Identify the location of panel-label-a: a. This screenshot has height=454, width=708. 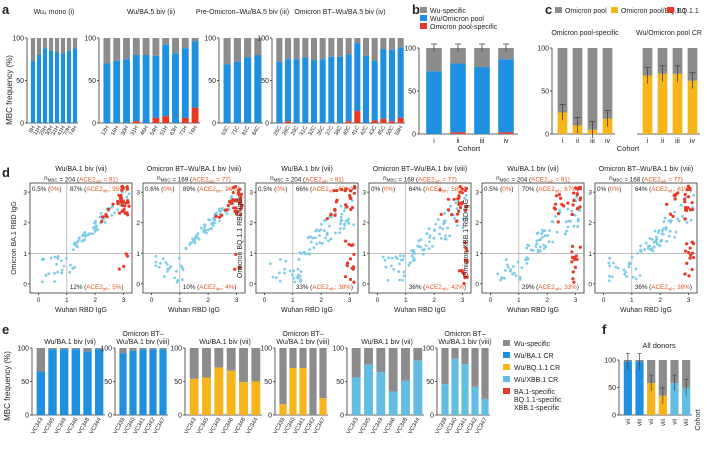
(6, 9).